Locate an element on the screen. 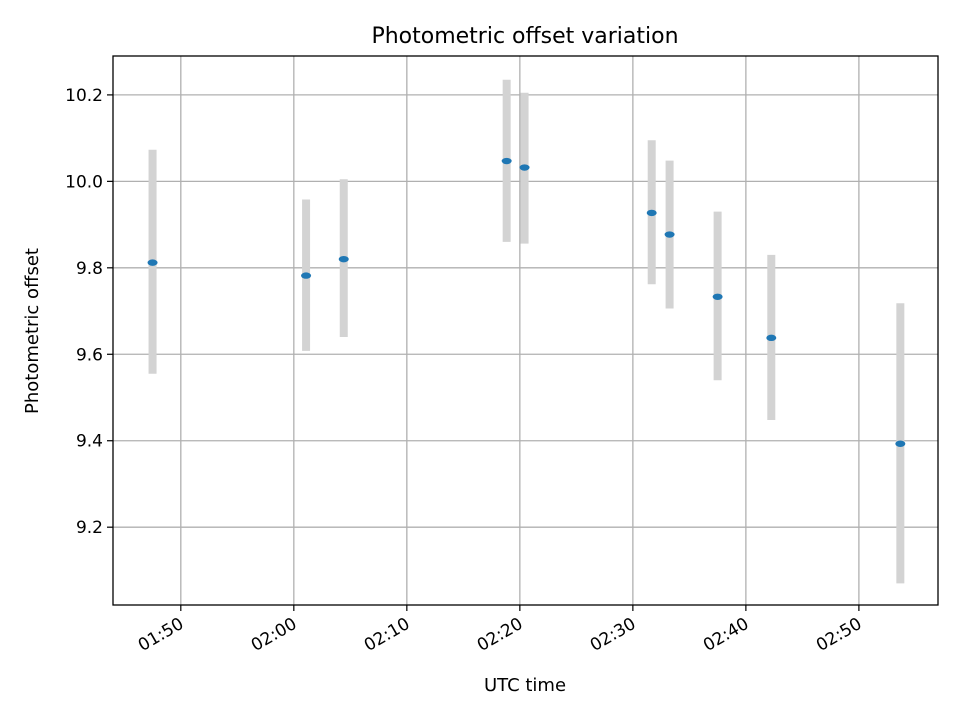 The width and height of the screenshot is (960, 720). chart-title: Photometric offset variation is located at coordinates (524, 36).